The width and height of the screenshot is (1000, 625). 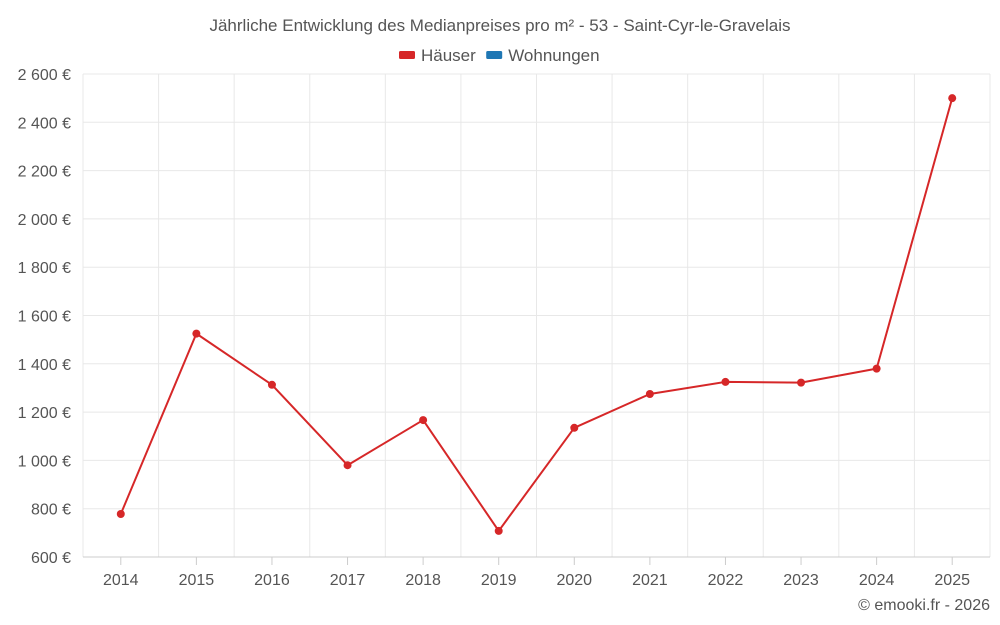 I want to click on x-tick-label: 2022, so click(x=726, y=580).